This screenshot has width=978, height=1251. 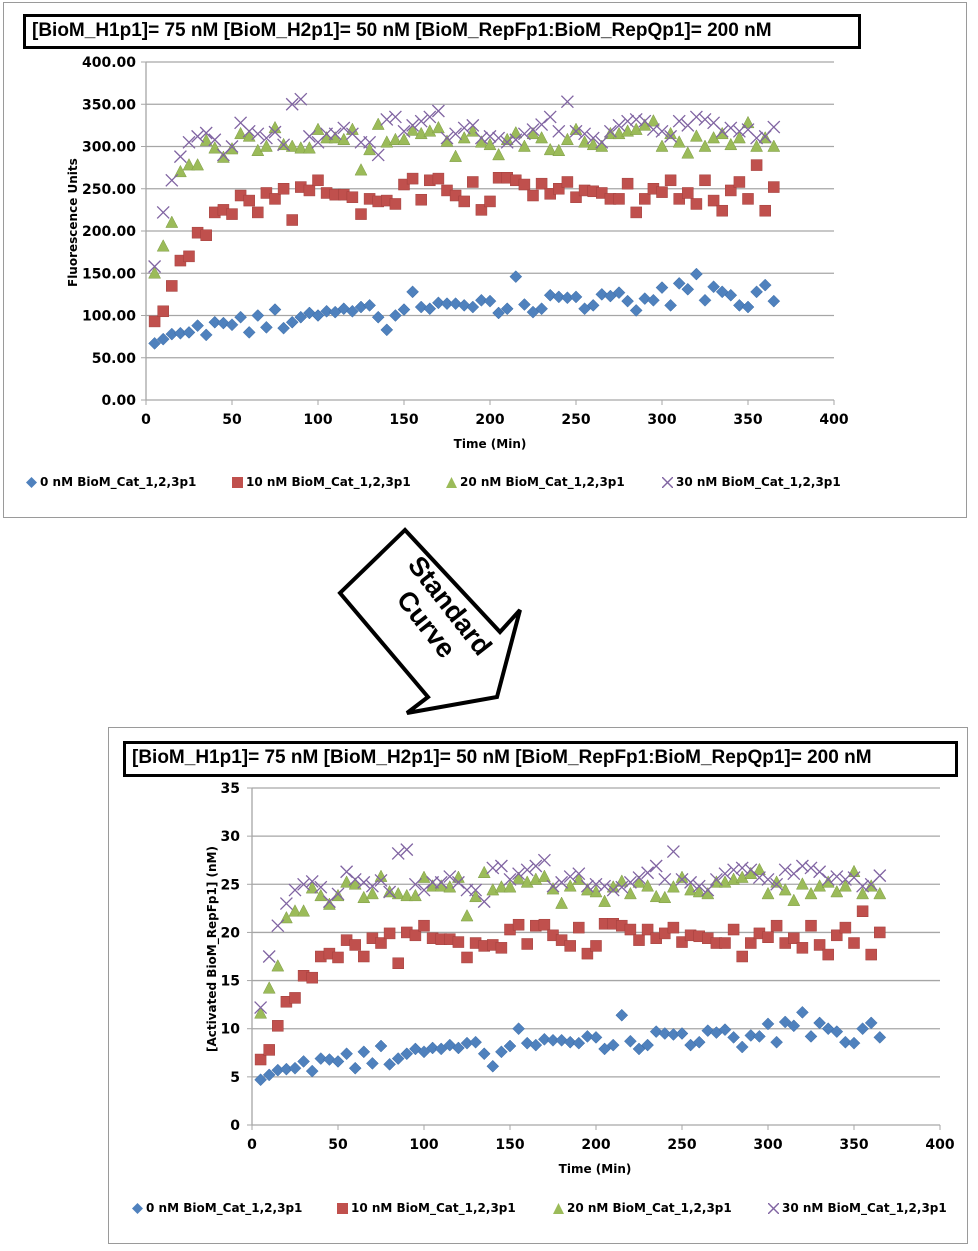 What do you see at coordinates (509, 1145) in the screenshot?
I see `x-tick-label: 150` at bounding box center [509, 1145].